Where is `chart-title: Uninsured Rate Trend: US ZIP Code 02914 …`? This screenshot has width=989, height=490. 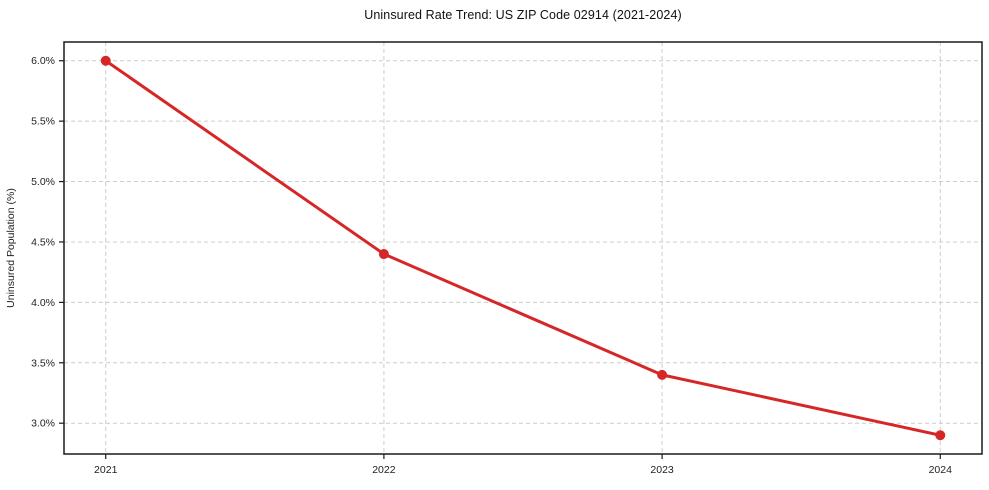 chart-title: Uninsured Rate Trend: US ZIP Code 02914 … is located at coordinates (523, 15).